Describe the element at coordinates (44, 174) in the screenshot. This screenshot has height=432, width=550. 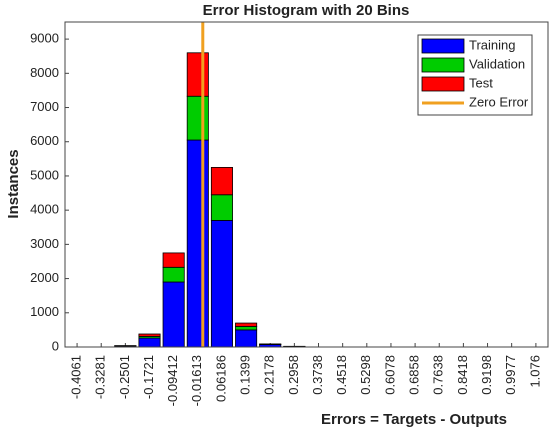
I see `y-tick-label: 5000` at that location.